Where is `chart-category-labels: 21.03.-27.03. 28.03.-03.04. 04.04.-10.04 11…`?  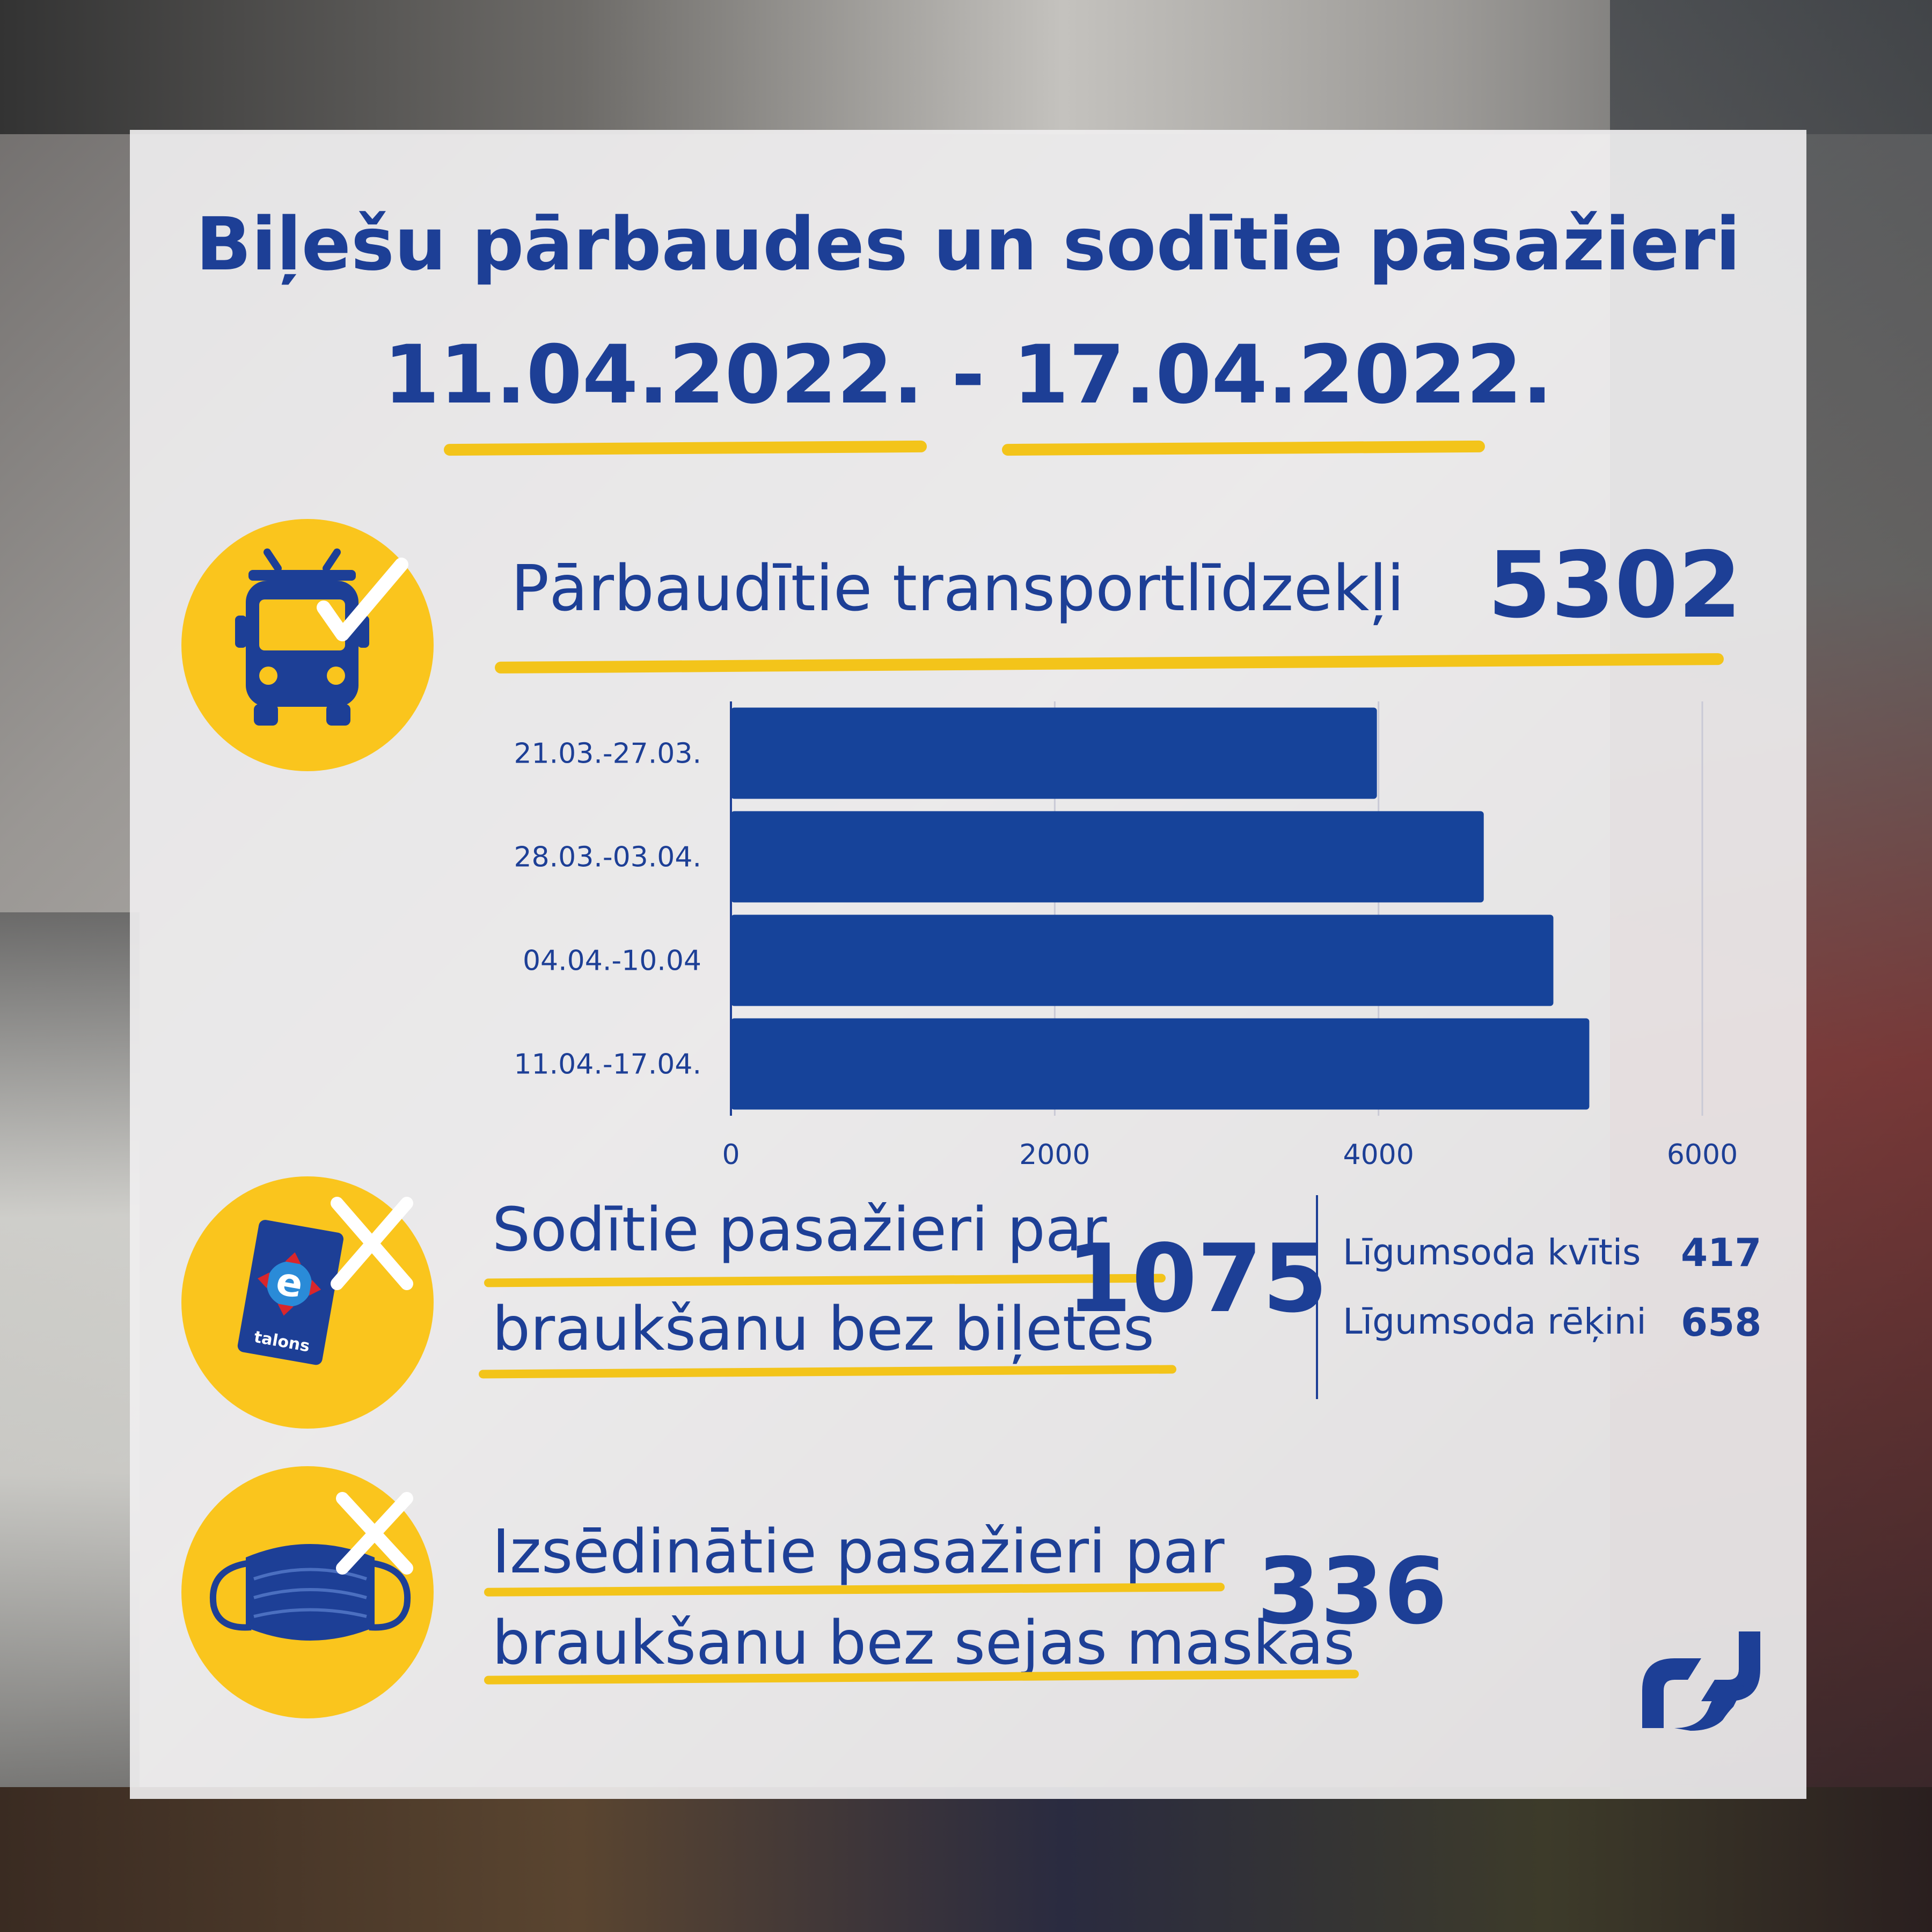 chart-category-labels: 21.03.-27.03. 28.03.-03.04. 04.04.-10.04 11… is located at coordinates (607, 909).